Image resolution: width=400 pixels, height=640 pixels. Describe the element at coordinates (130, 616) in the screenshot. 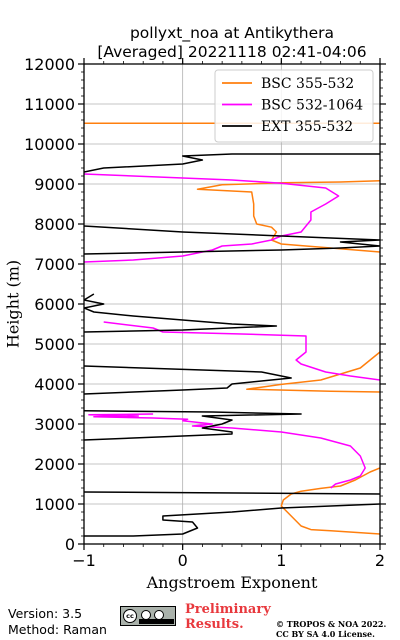

I see `cc-icon: cc` at that location.